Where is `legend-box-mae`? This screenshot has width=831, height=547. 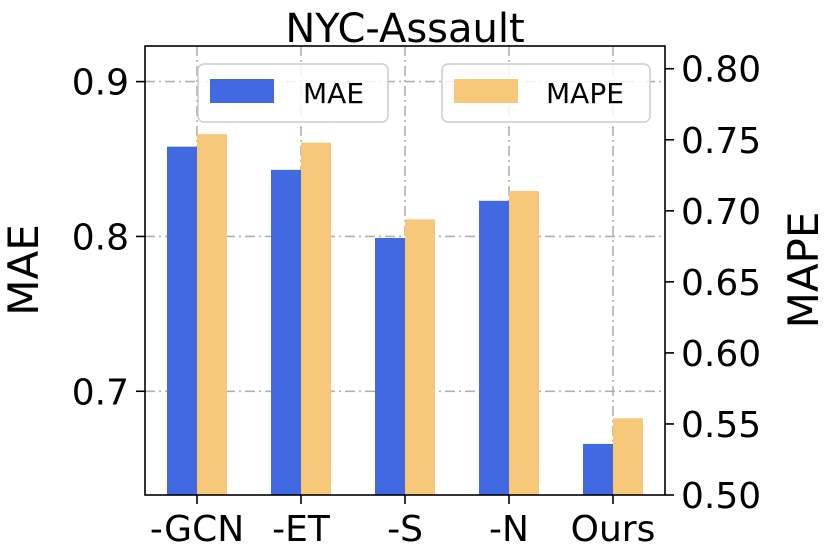 legend-box-mae is located at coordinates (293, 93).